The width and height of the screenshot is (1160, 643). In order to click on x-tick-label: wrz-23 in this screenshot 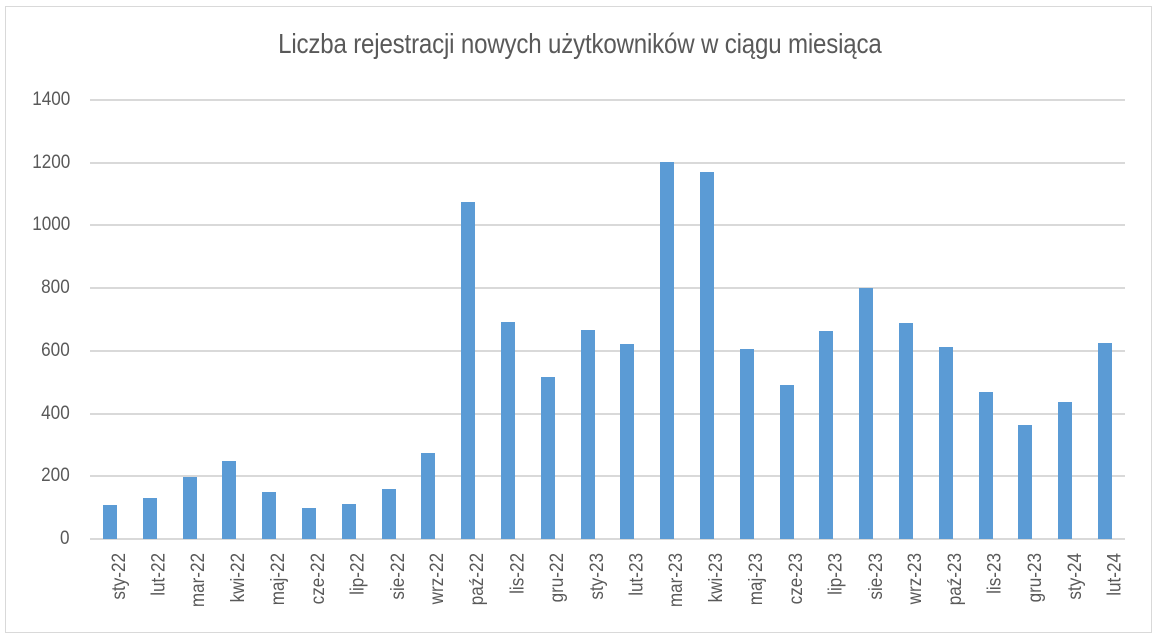, I will do `click(911, 588)`.